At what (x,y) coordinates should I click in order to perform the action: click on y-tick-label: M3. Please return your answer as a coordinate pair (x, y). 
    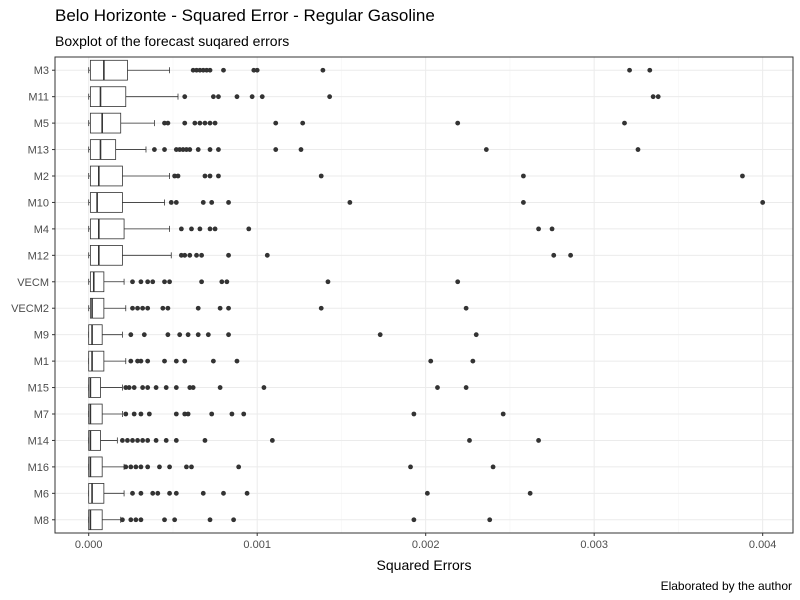
    Looking at the image, I should click on (41, 71).